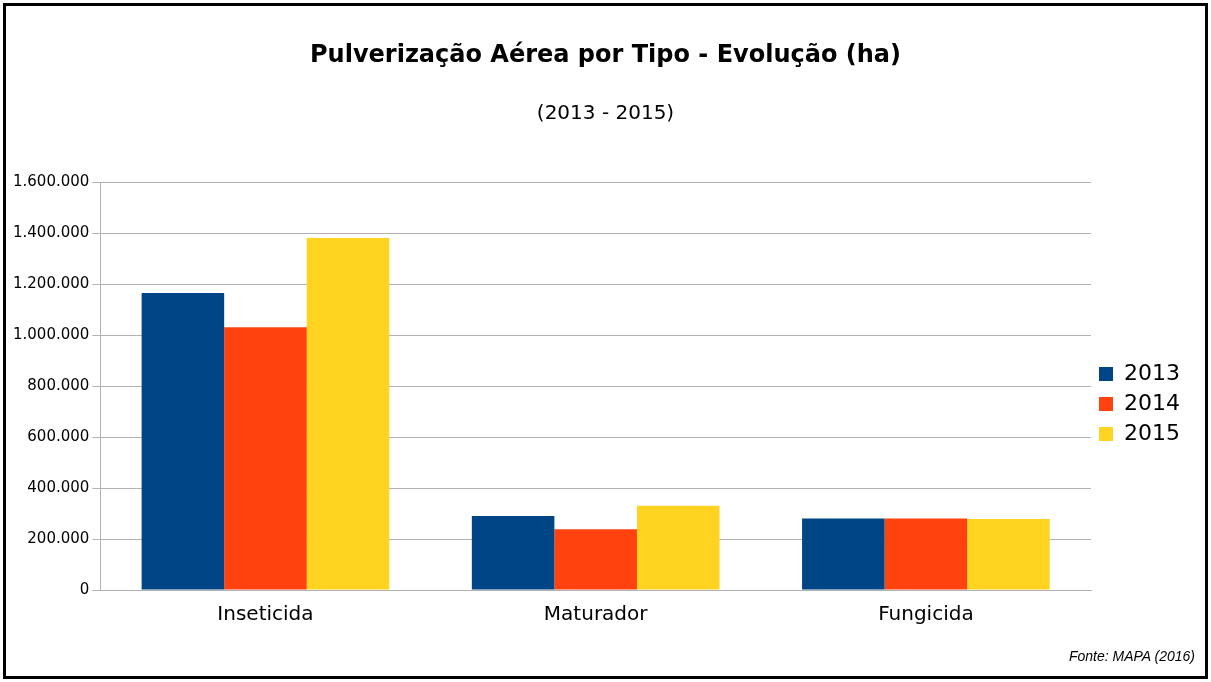  What do you see at coordinates (1152, 402) in the screenshot?
I see `legend-label: 2014` at bounding box center [1152, 402].